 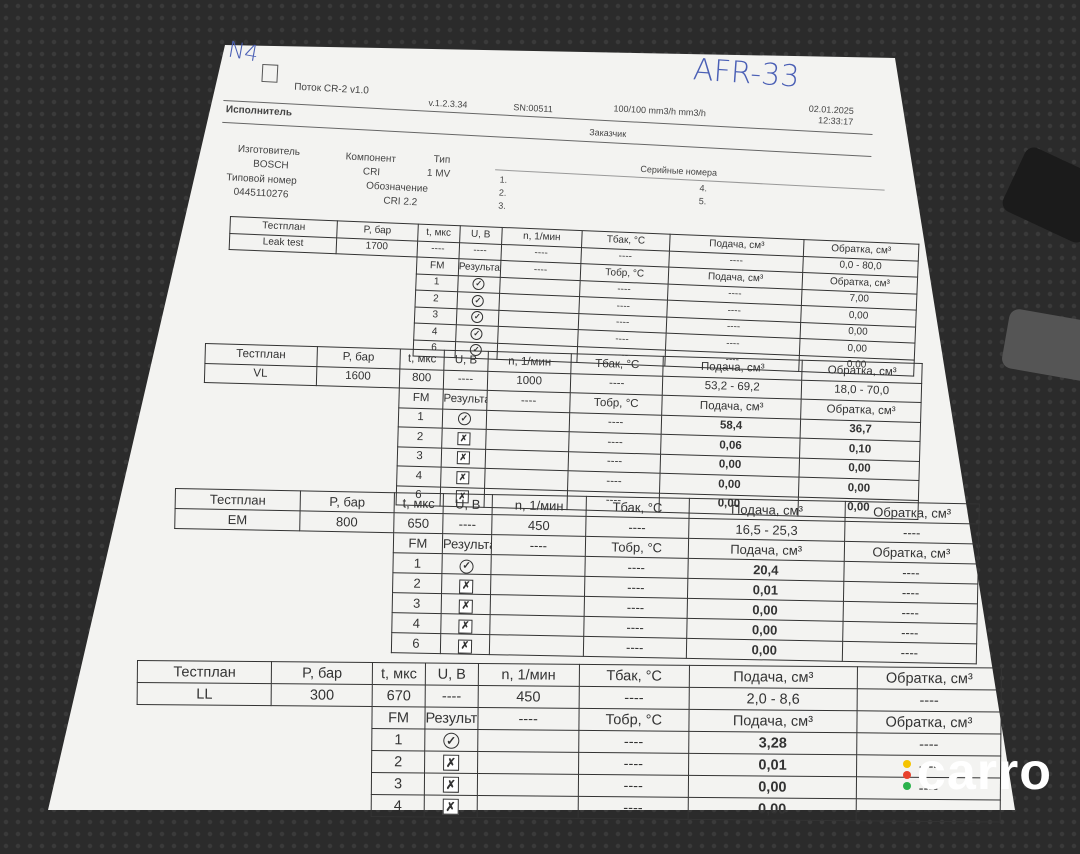 I want to click on customer: Заказчик, so click(x=607, y=133).